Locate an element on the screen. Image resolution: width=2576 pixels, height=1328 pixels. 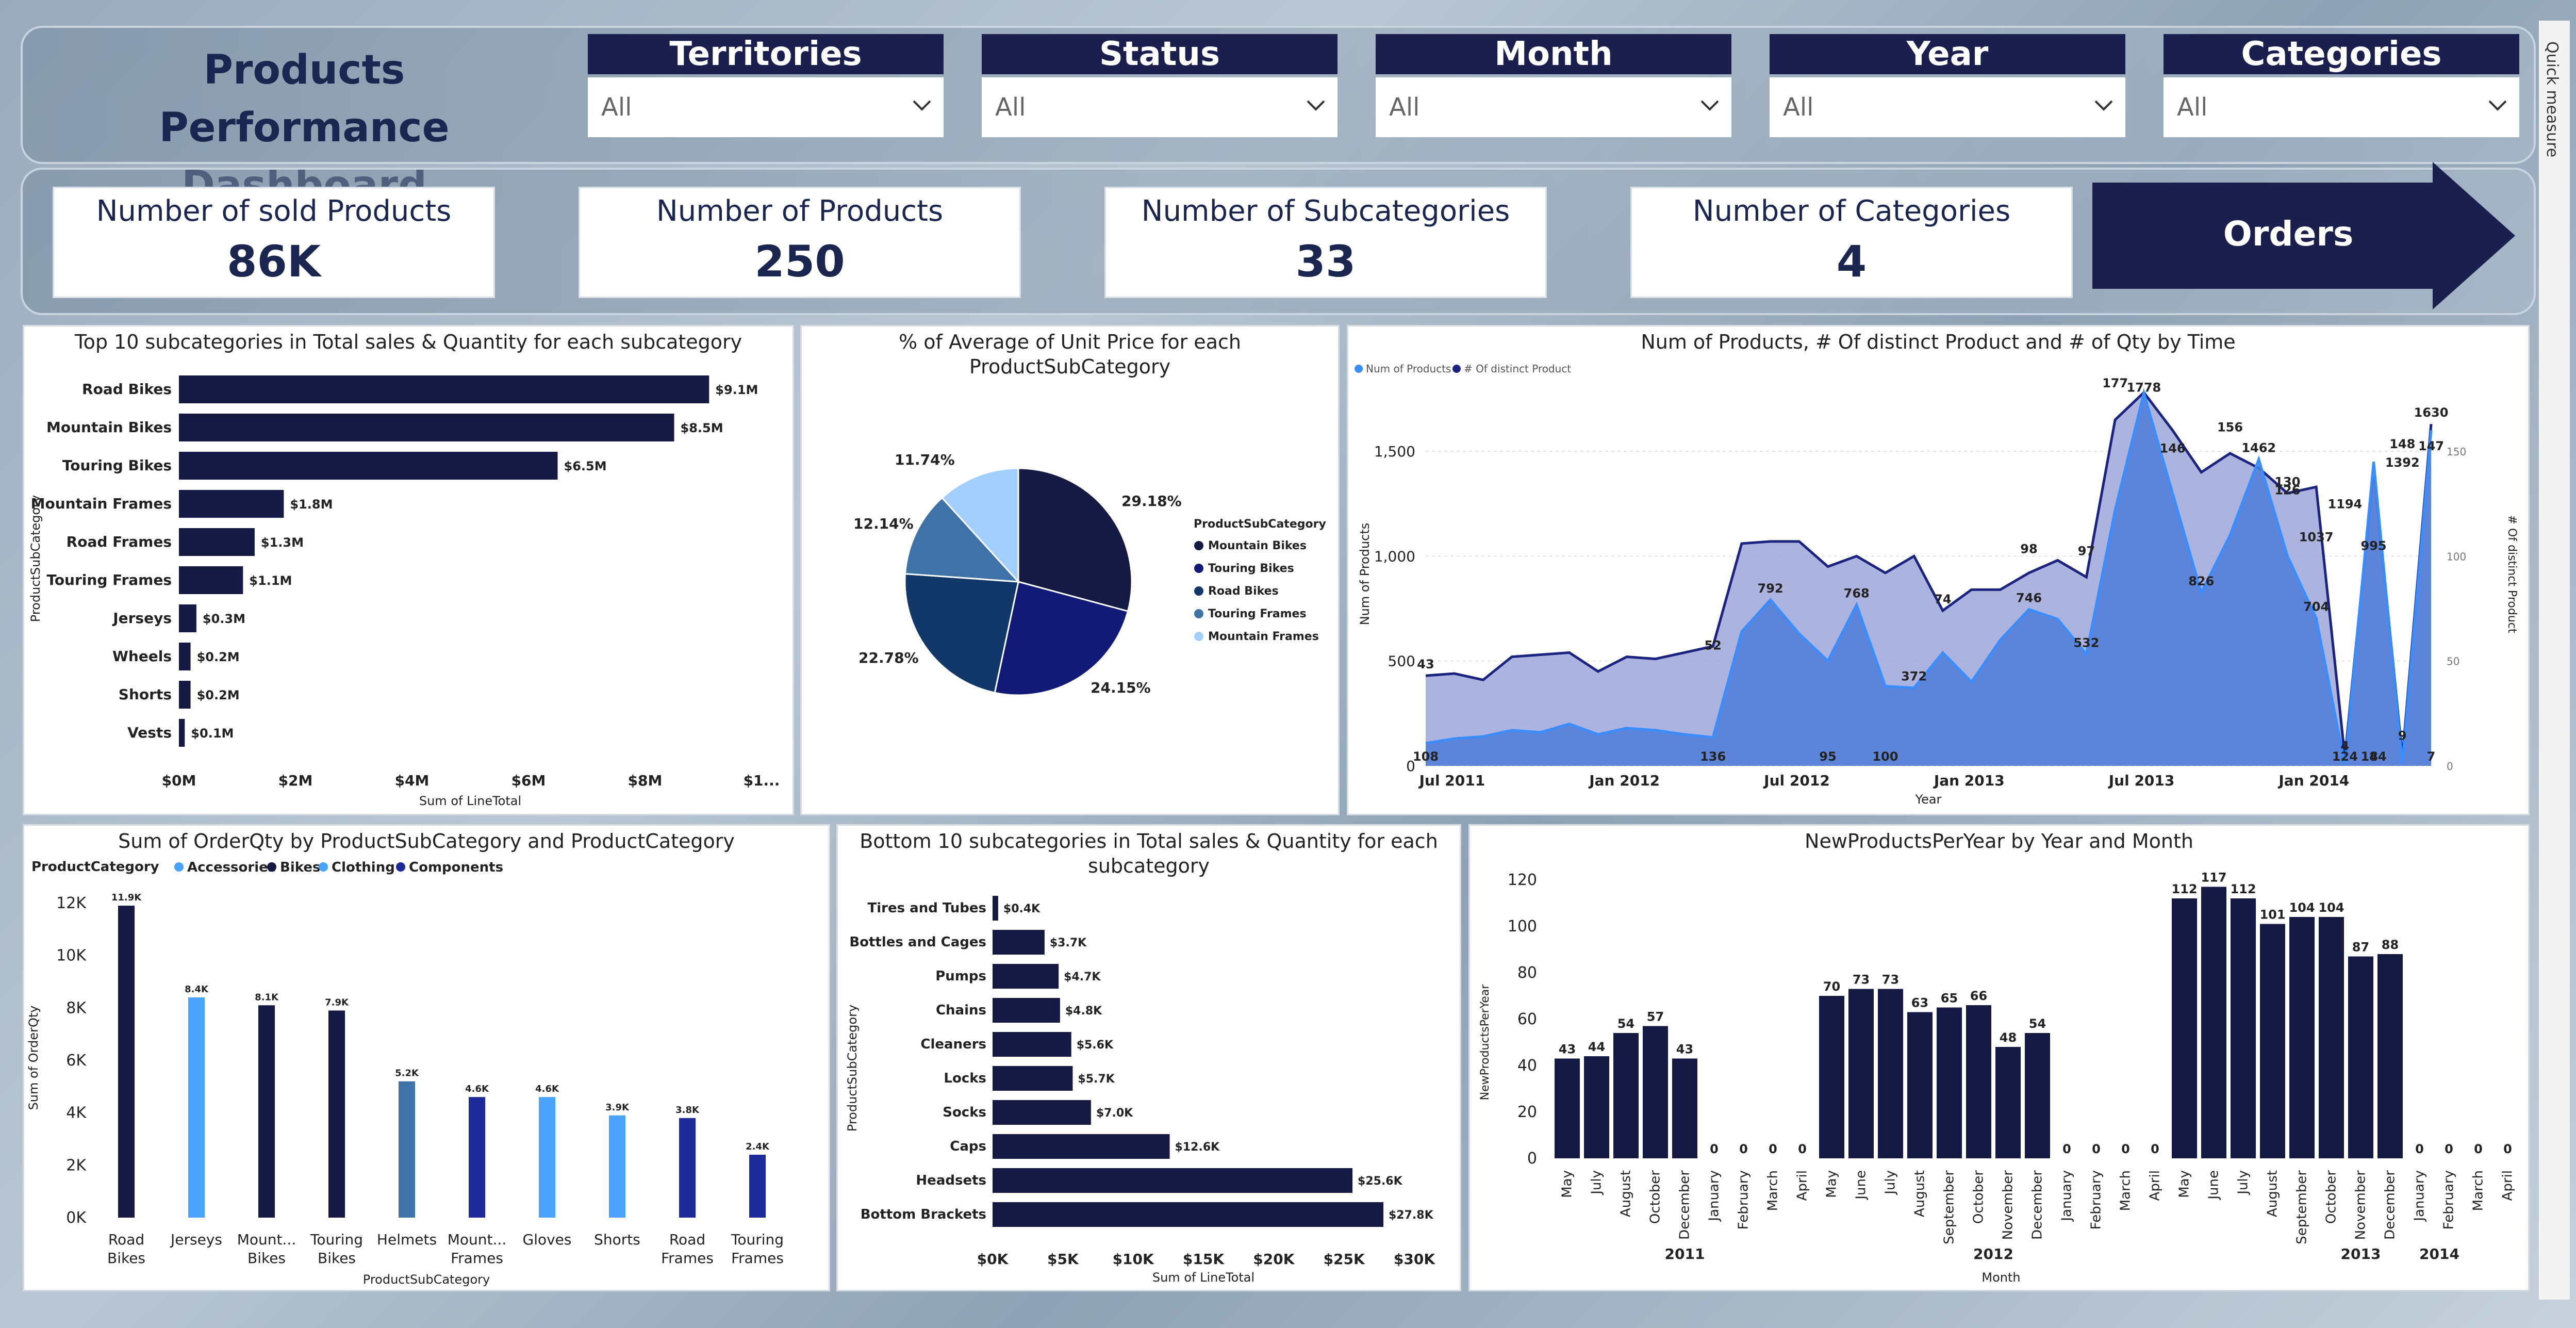
bar-data-label: $12.6K is located at coordinates (1197, 1147).